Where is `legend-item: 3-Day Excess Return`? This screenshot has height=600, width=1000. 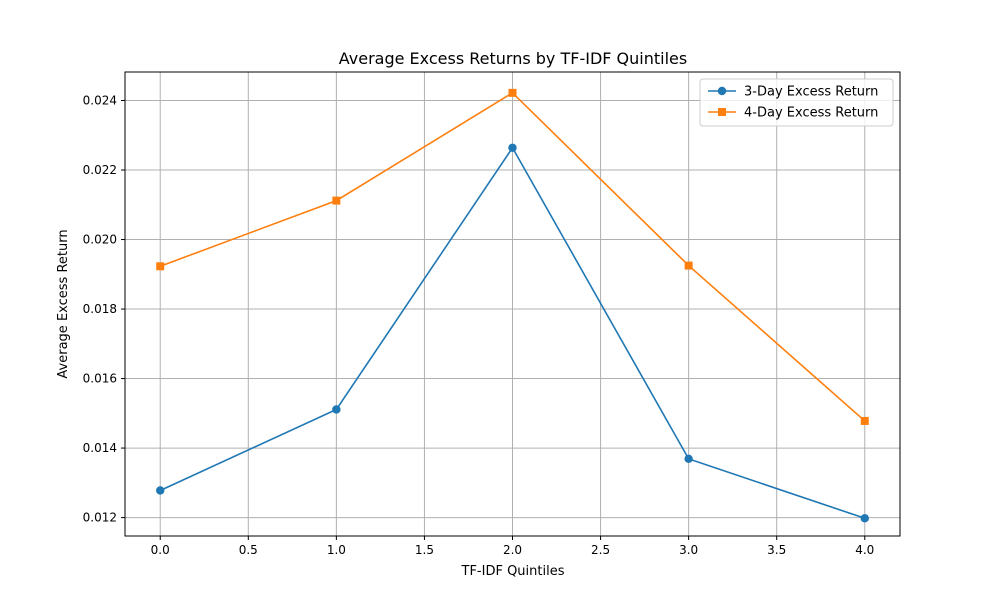 legend-item: 3-Day Excess Return is located at coordinates (793, 92).